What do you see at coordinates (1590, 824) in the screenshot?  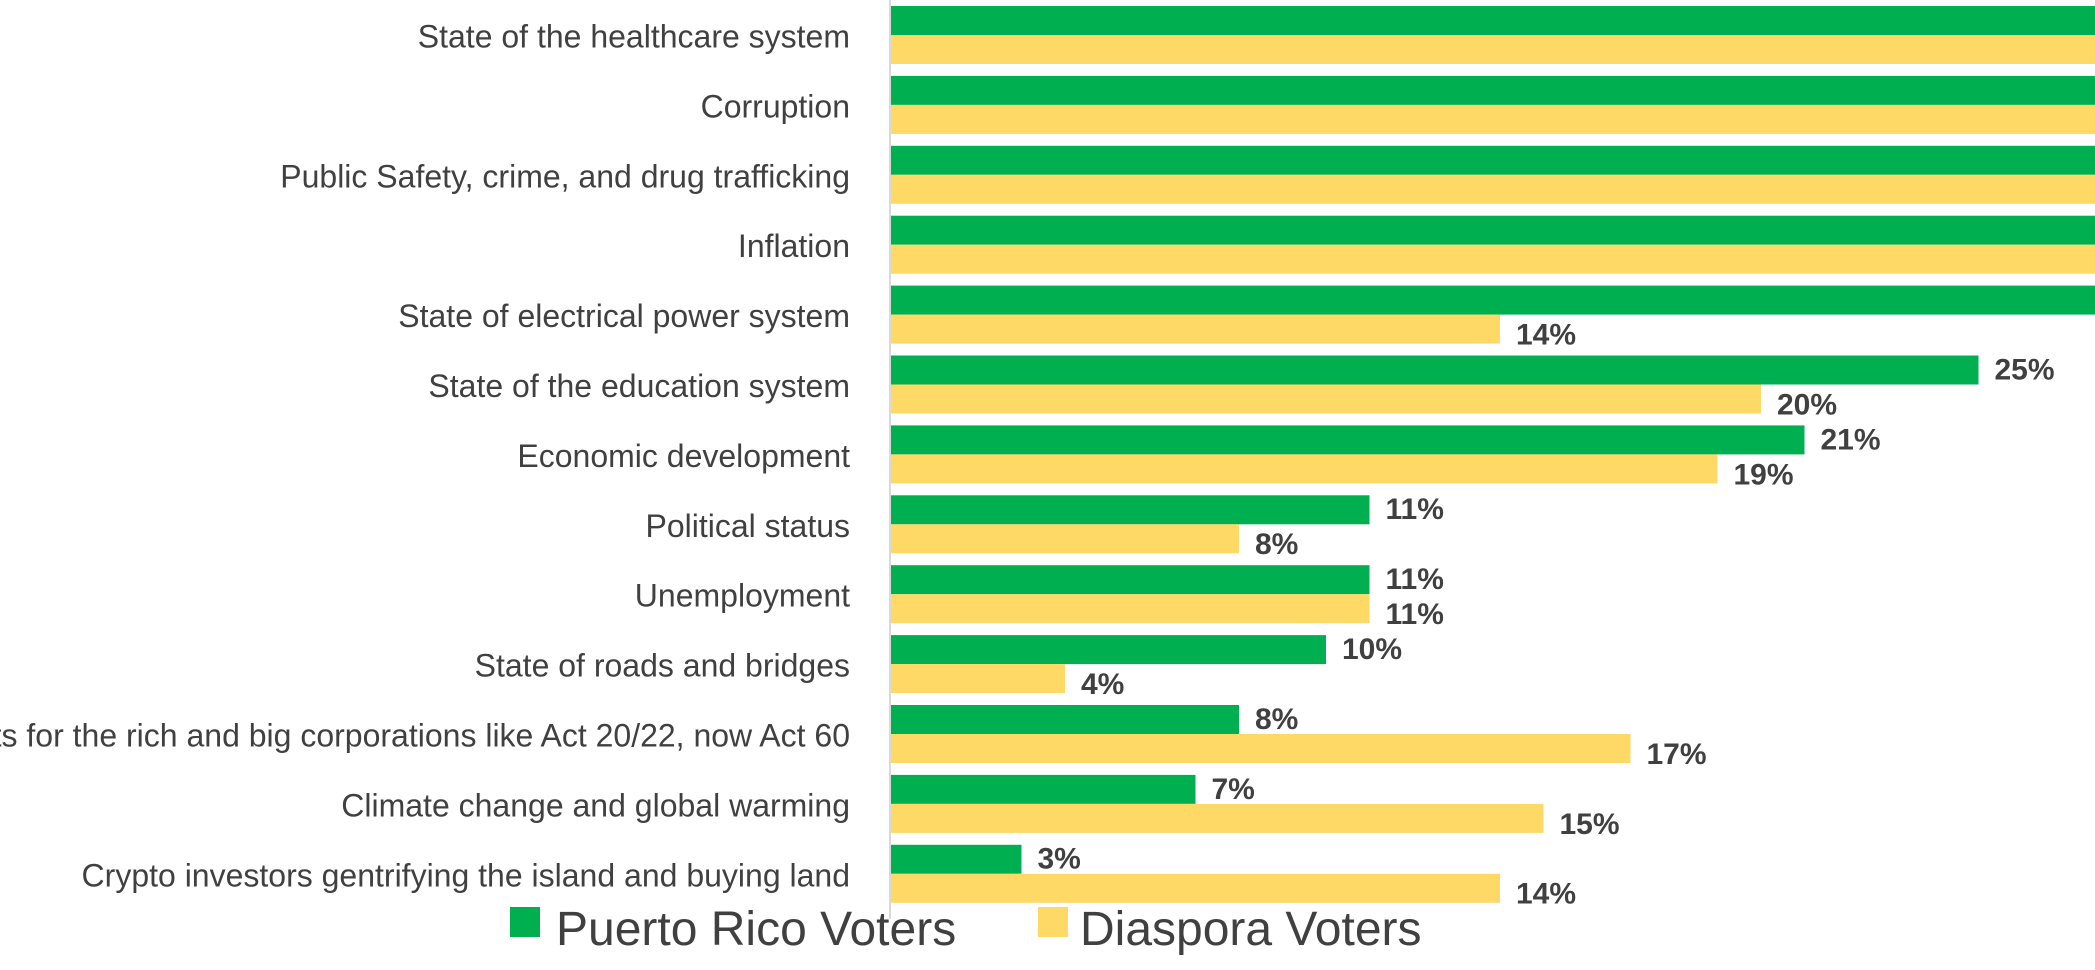 I see `data-label: 15%` at bounding box center [1590, 824].